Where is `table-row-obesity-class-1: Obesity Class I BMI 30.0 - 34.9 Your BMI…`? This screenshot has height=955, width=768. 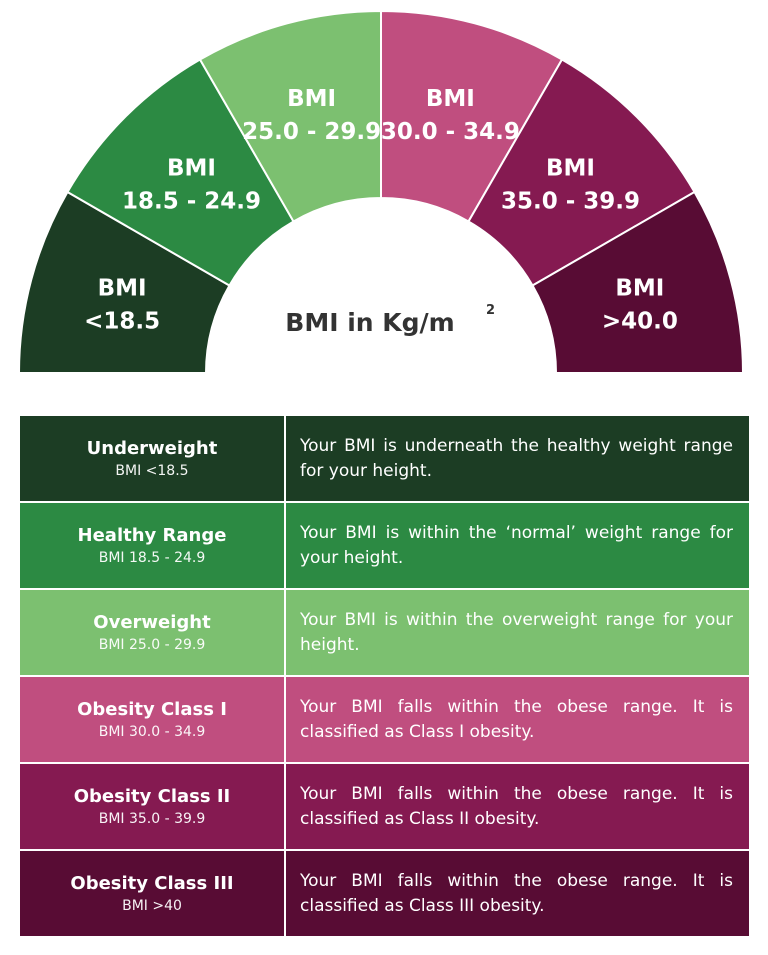 table-row-obesity-class-1: Obesity Class I BMI 30.0 - 34.9 Your BMI… is located at coordinates (384, 719).